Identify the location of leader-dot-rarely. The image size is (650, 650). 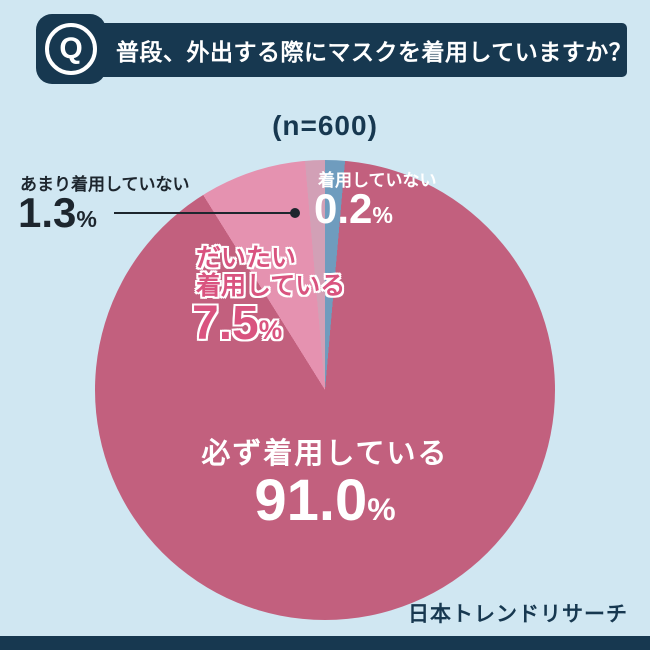
(295, 213).